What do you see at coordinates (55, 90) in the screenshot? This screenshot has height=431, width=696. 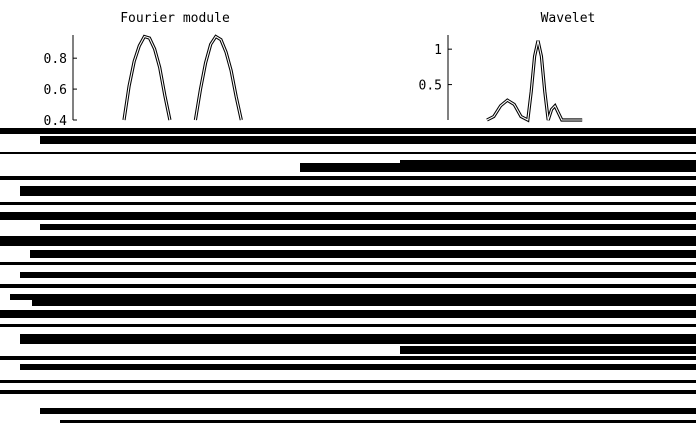 I see `fourier-y-tick-label: 0.6` at bounding box center [55, 90].